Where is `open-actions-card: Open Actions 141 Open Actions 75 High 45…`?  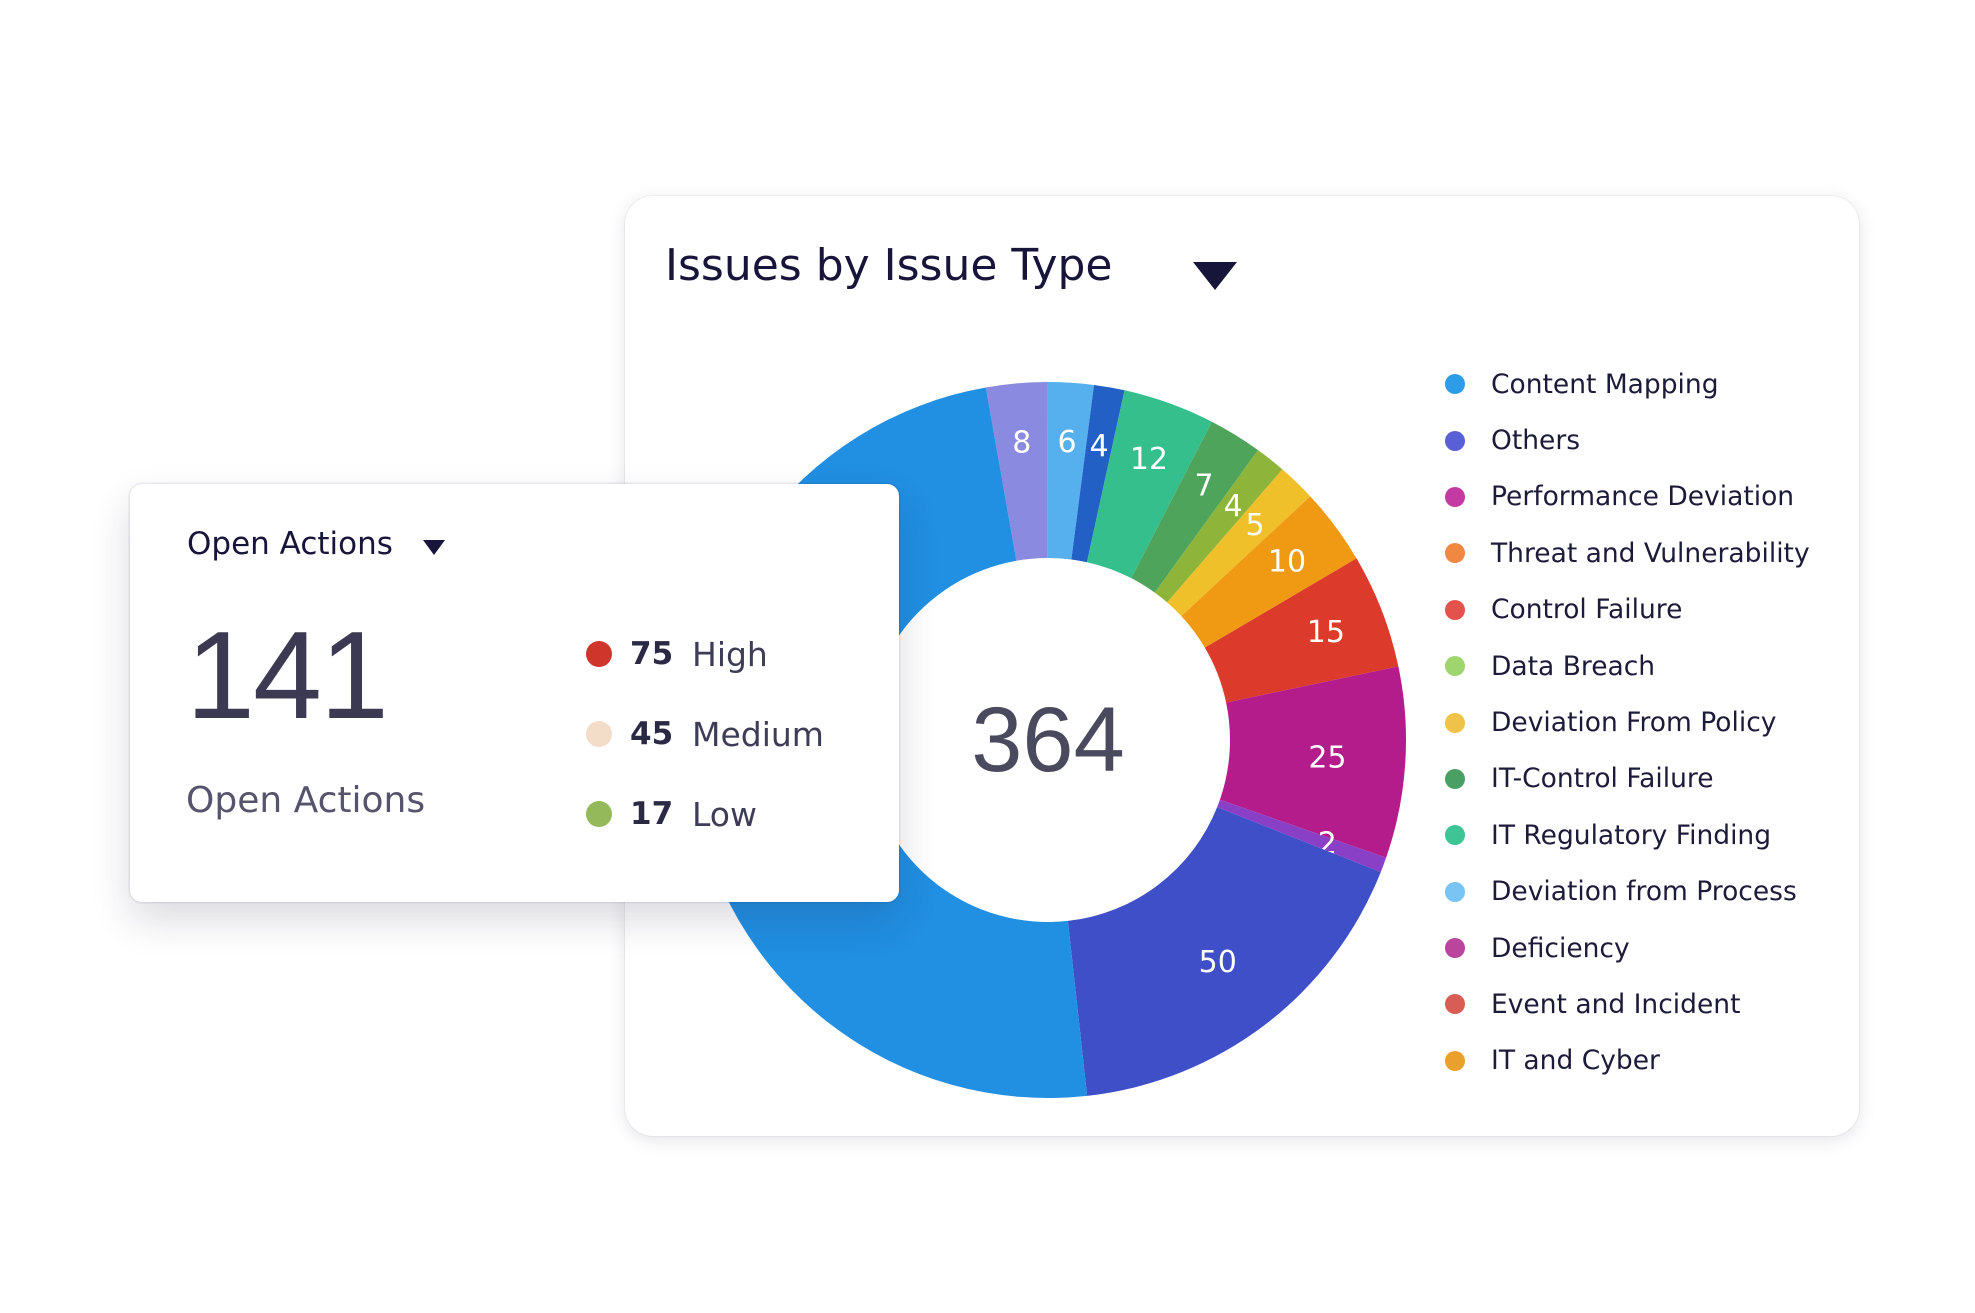 open-actions-card: Open Actions 141 Open Actions 75 High 45… is located at coordinates (514, 693).